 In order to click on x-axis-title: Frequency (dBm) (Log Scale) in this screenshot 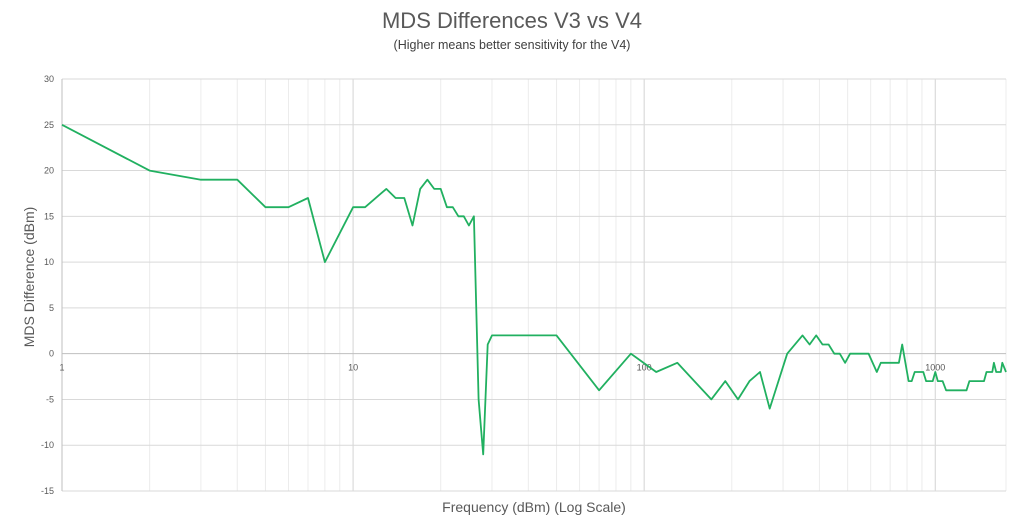, I will do `click(534, 507)`.